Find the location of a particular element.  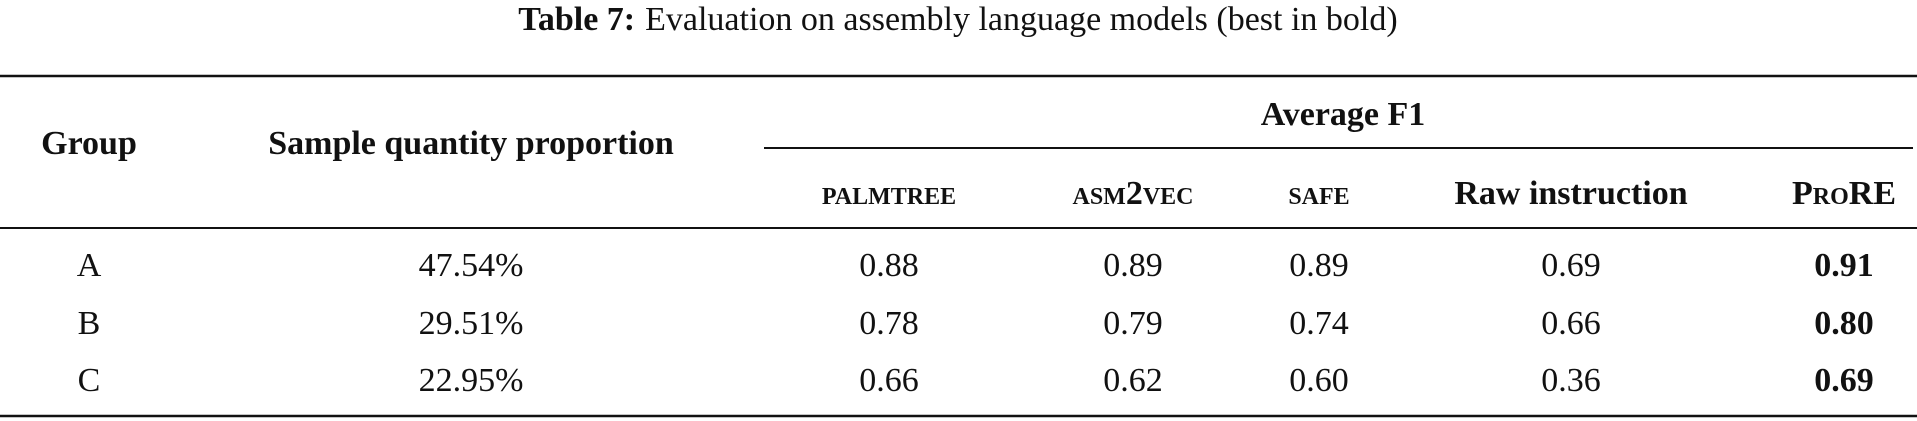

cell: 0.60 is located at coordinates (1319, 380).